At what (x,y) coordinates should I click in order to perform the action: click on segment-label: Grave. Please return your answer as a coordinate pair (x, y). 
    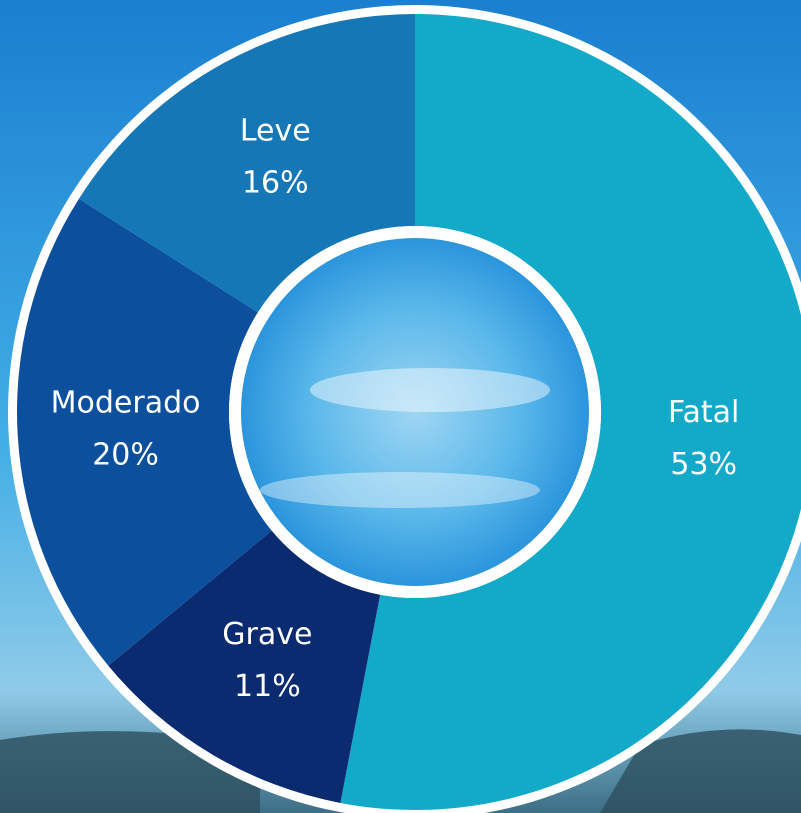
    Looking at the image, I should click on (267, 634).